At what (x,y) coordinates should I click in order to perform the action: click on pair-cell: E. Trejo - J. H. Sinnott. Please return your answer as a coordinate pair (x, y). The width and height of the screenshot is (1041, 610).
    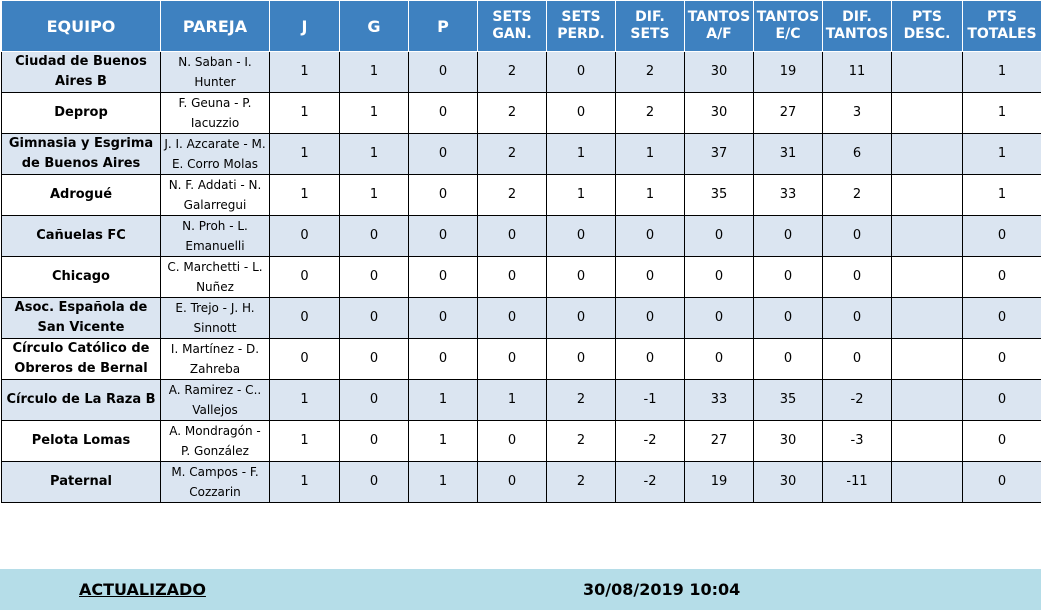
    Looking at the image, I should click on (215, 318).